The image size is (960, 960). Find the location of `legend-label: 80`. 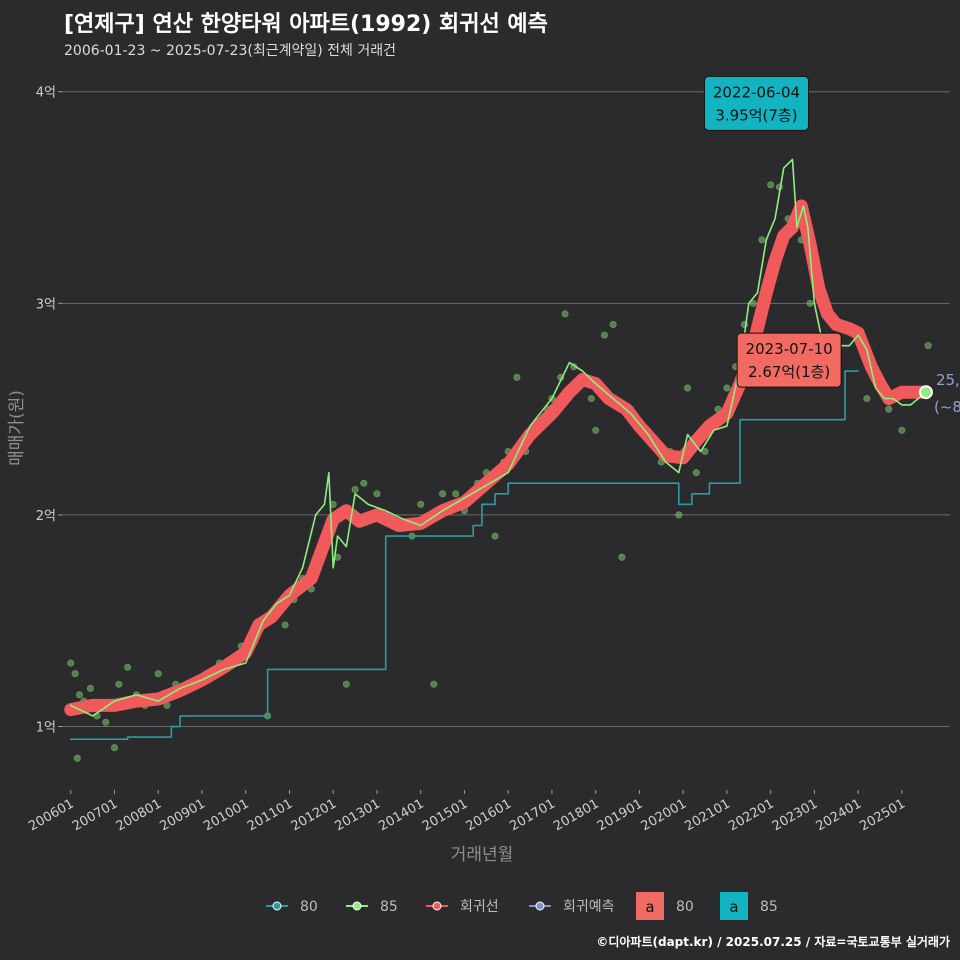

legend-label: 80 is located at coordinates (309, 907).